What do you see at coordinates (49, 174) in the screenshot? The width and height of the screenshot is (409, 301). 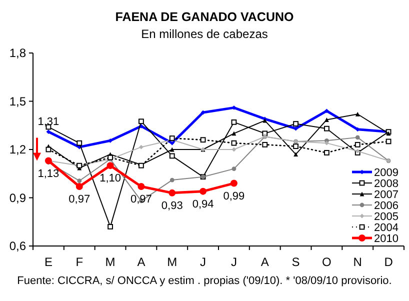 I see `data-label: 1,13` at bounding box center [49, 174].